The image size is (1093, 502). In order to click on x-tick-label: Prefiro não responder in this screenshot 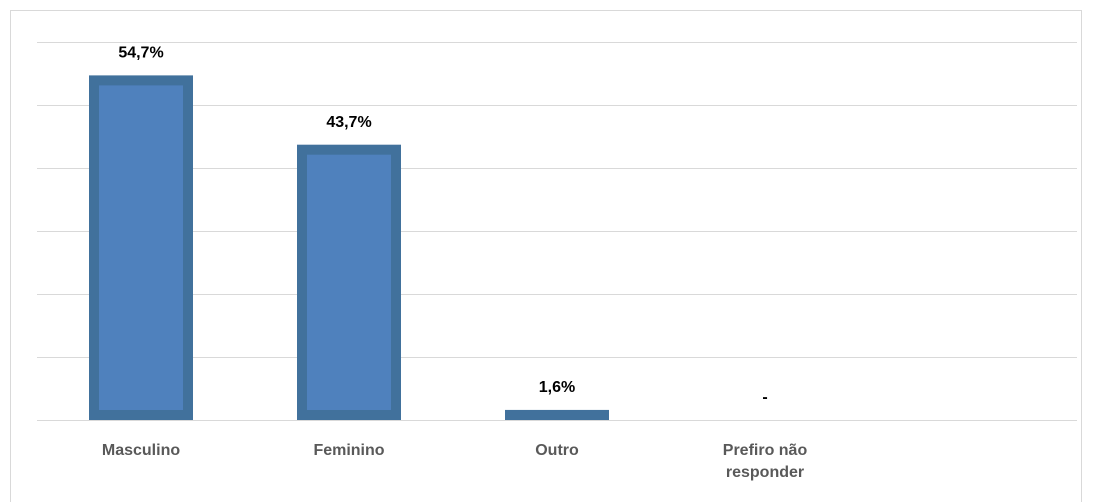, I will do `click(765, 461)`.